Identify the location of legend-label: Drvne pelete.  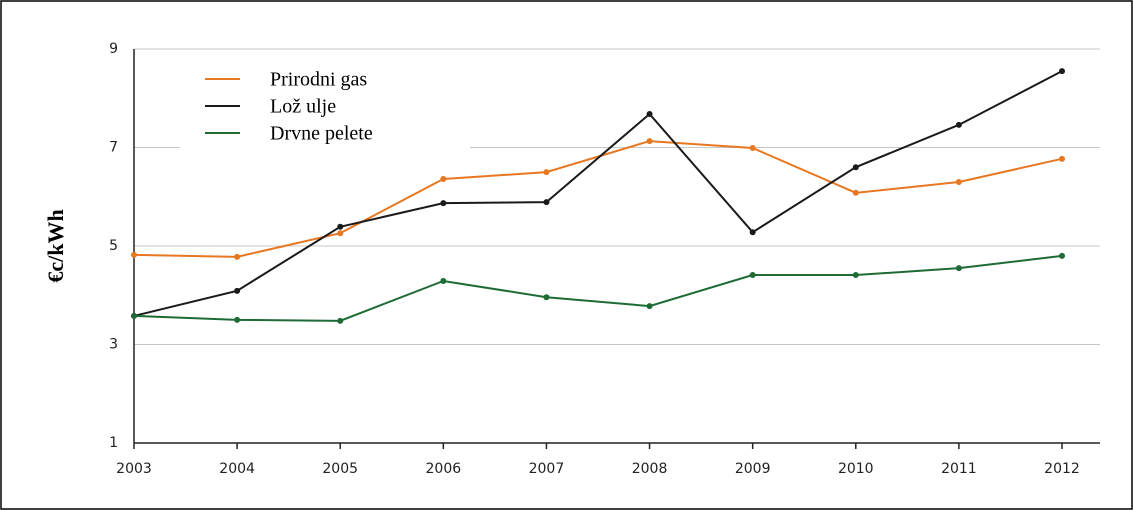
(321, 134).